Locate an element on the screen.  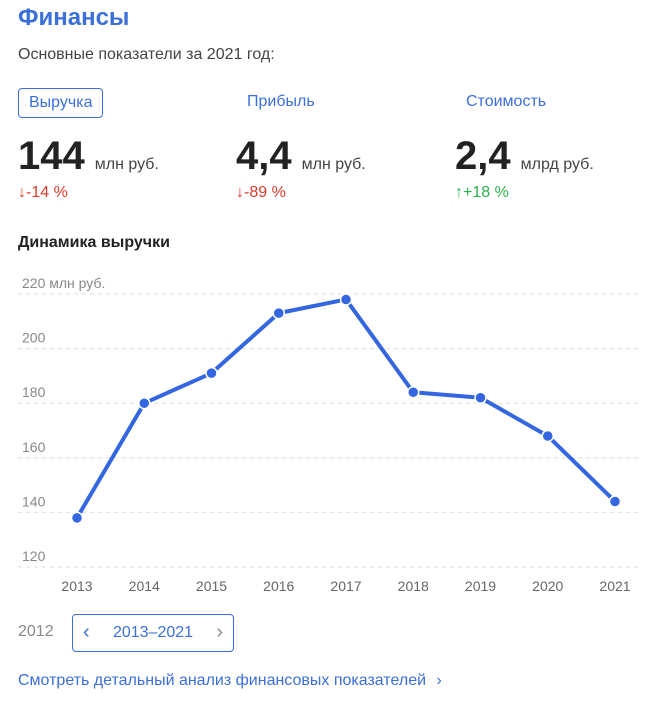
x-tick-label: 2013 is located at coordinates (76, 586).